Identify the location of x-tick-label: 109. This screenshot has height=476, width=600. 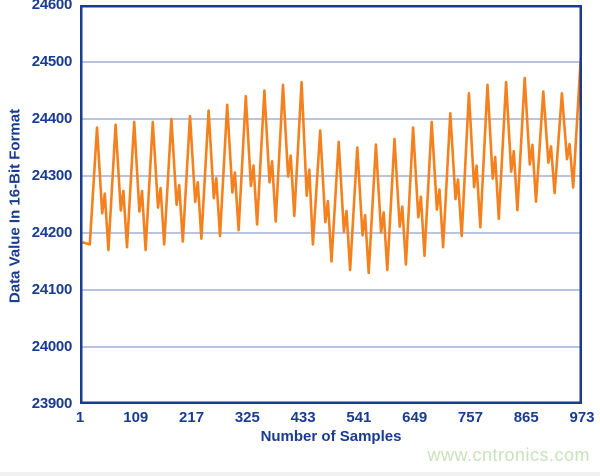
(136, 417).